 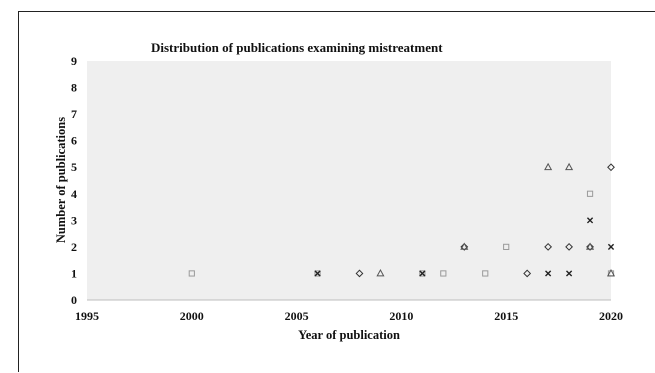 I want to click on x-tick-label: 1995, so click(x=87, y=316).